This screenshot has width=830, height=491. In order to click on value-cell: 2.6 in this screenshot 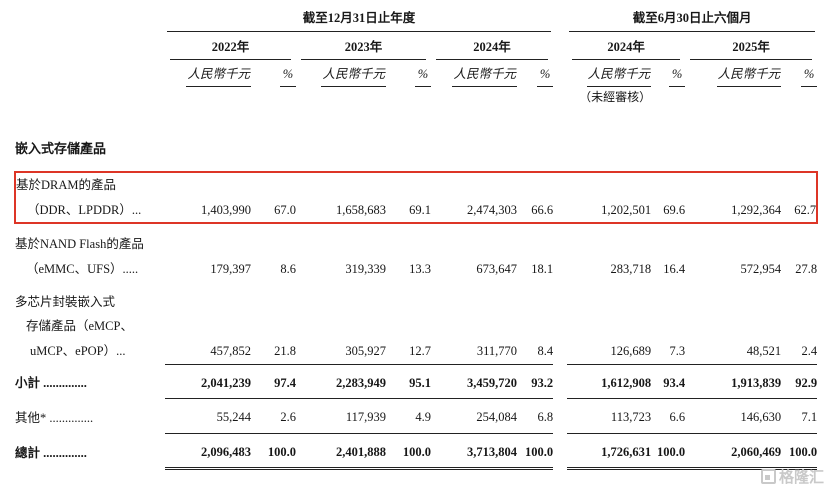, I will do `click(273, 416)`.